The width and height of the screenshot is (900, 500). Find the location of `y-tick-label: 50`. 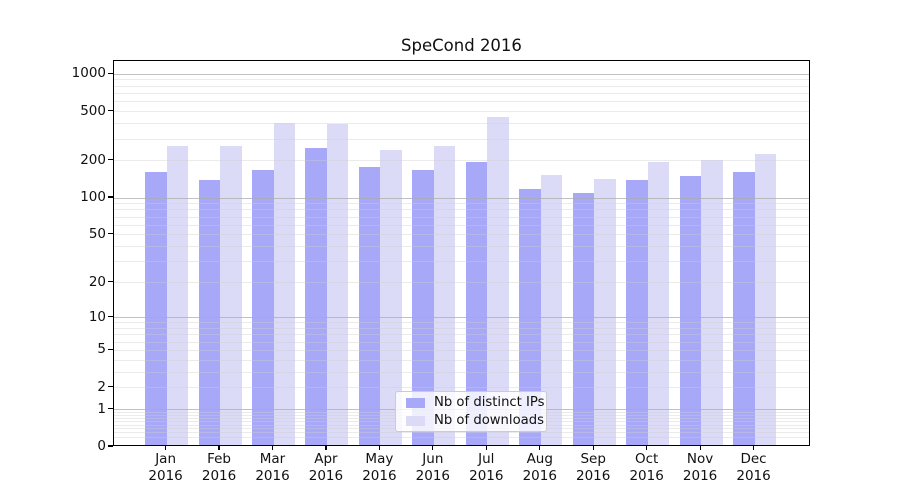

y-tick-label: 50 is located at coordinates (97, 233).